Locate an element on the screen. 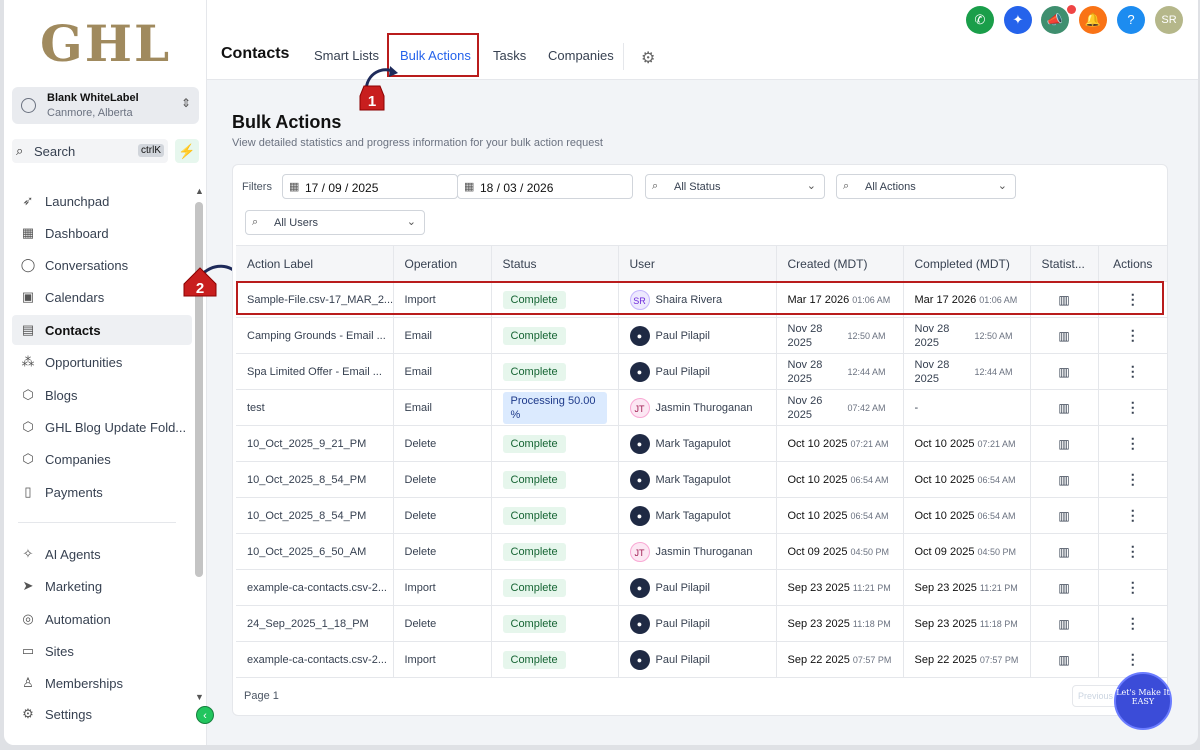 The image size is (1200, 750). action-label-cell: 10_Oct_2025_9_21_PM is located at coordinates (315, 443).